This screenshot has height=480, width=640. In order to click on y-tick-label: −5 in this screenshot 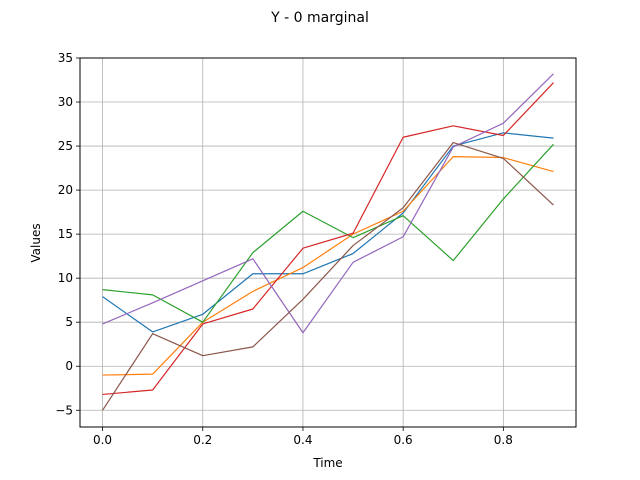, I will do `click(64, 410)`.